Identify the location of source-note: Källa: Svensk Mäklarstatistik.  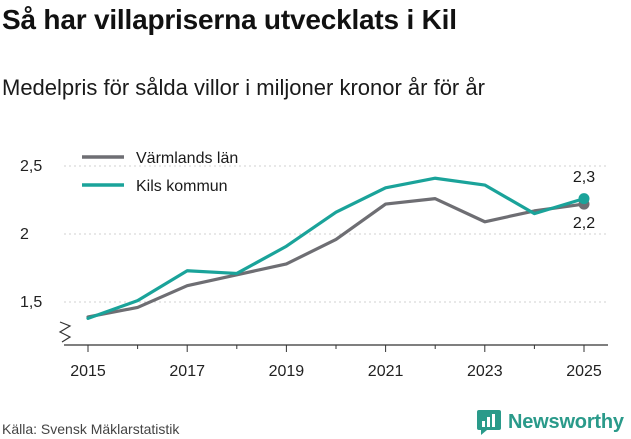
(91, 429).